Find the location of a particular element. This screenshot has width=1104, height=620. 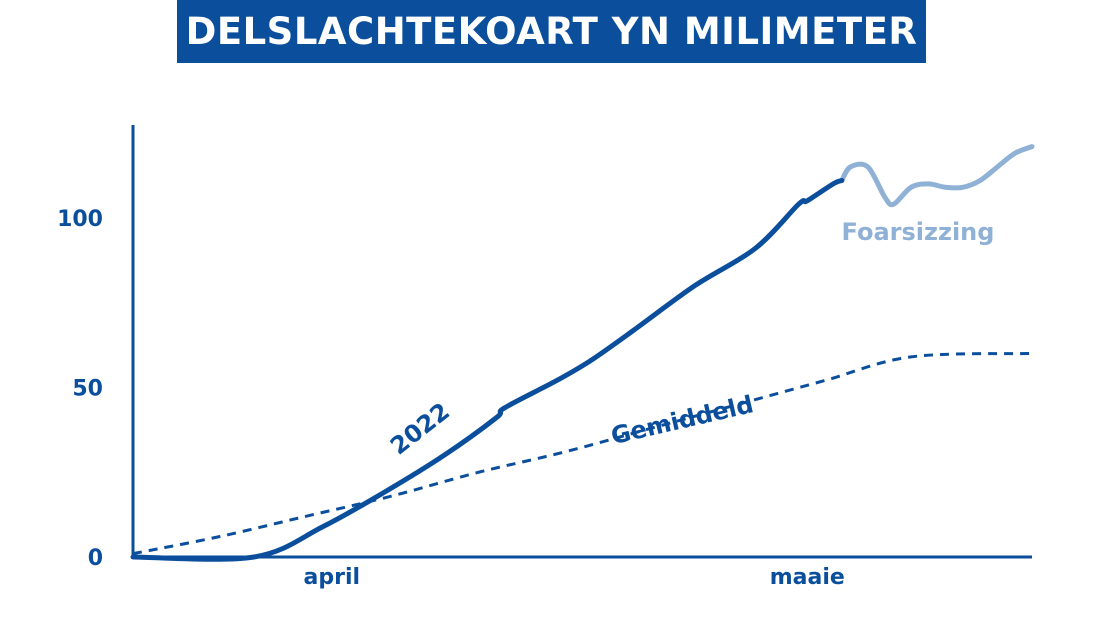

x-tick-label: april is located at coordinates (332, 577).